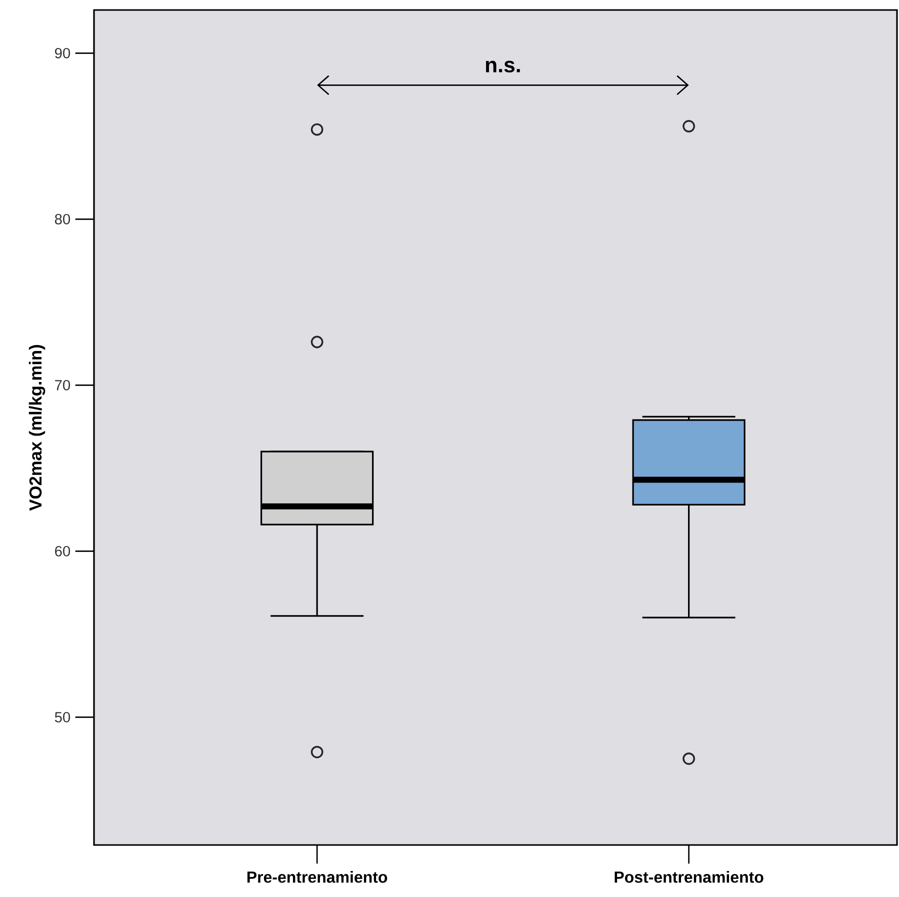 The width and height of the screenshot is (899, 897). I want to click on y-tick-label: 80, so click(62, 219).